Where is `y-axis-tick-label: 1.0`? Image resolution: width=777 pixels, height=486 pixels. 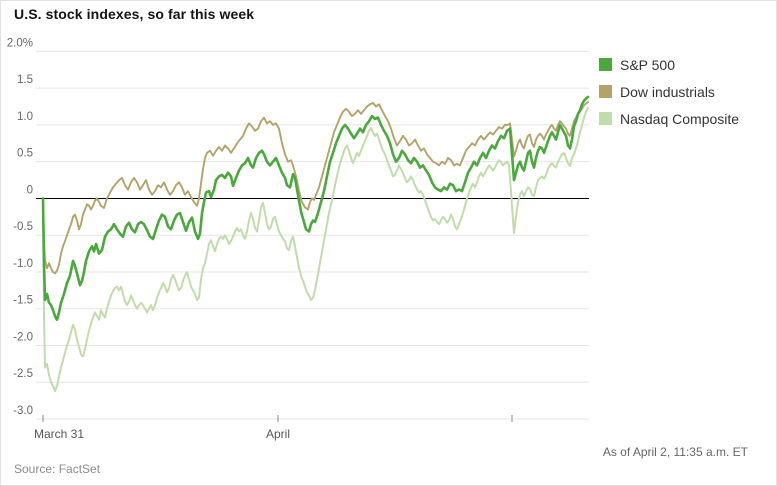 y-axis-tick-label: 1.0 is located at coordinates (25, 117).